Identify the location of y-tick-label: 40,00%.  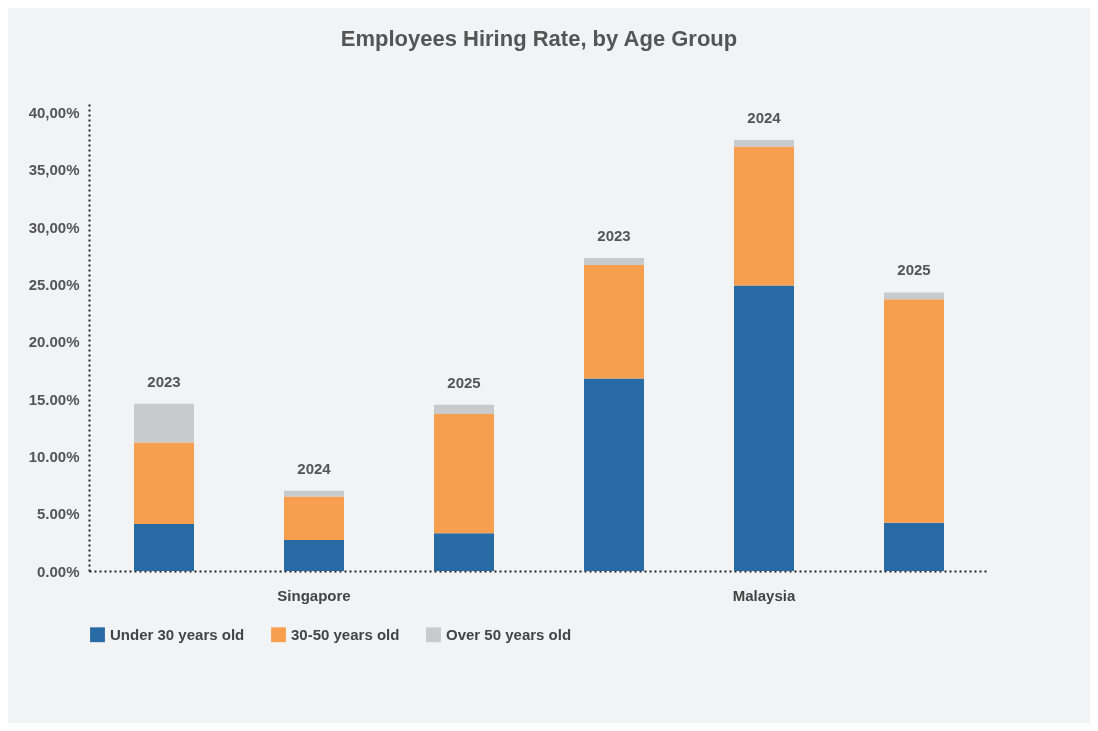
(54, 112).